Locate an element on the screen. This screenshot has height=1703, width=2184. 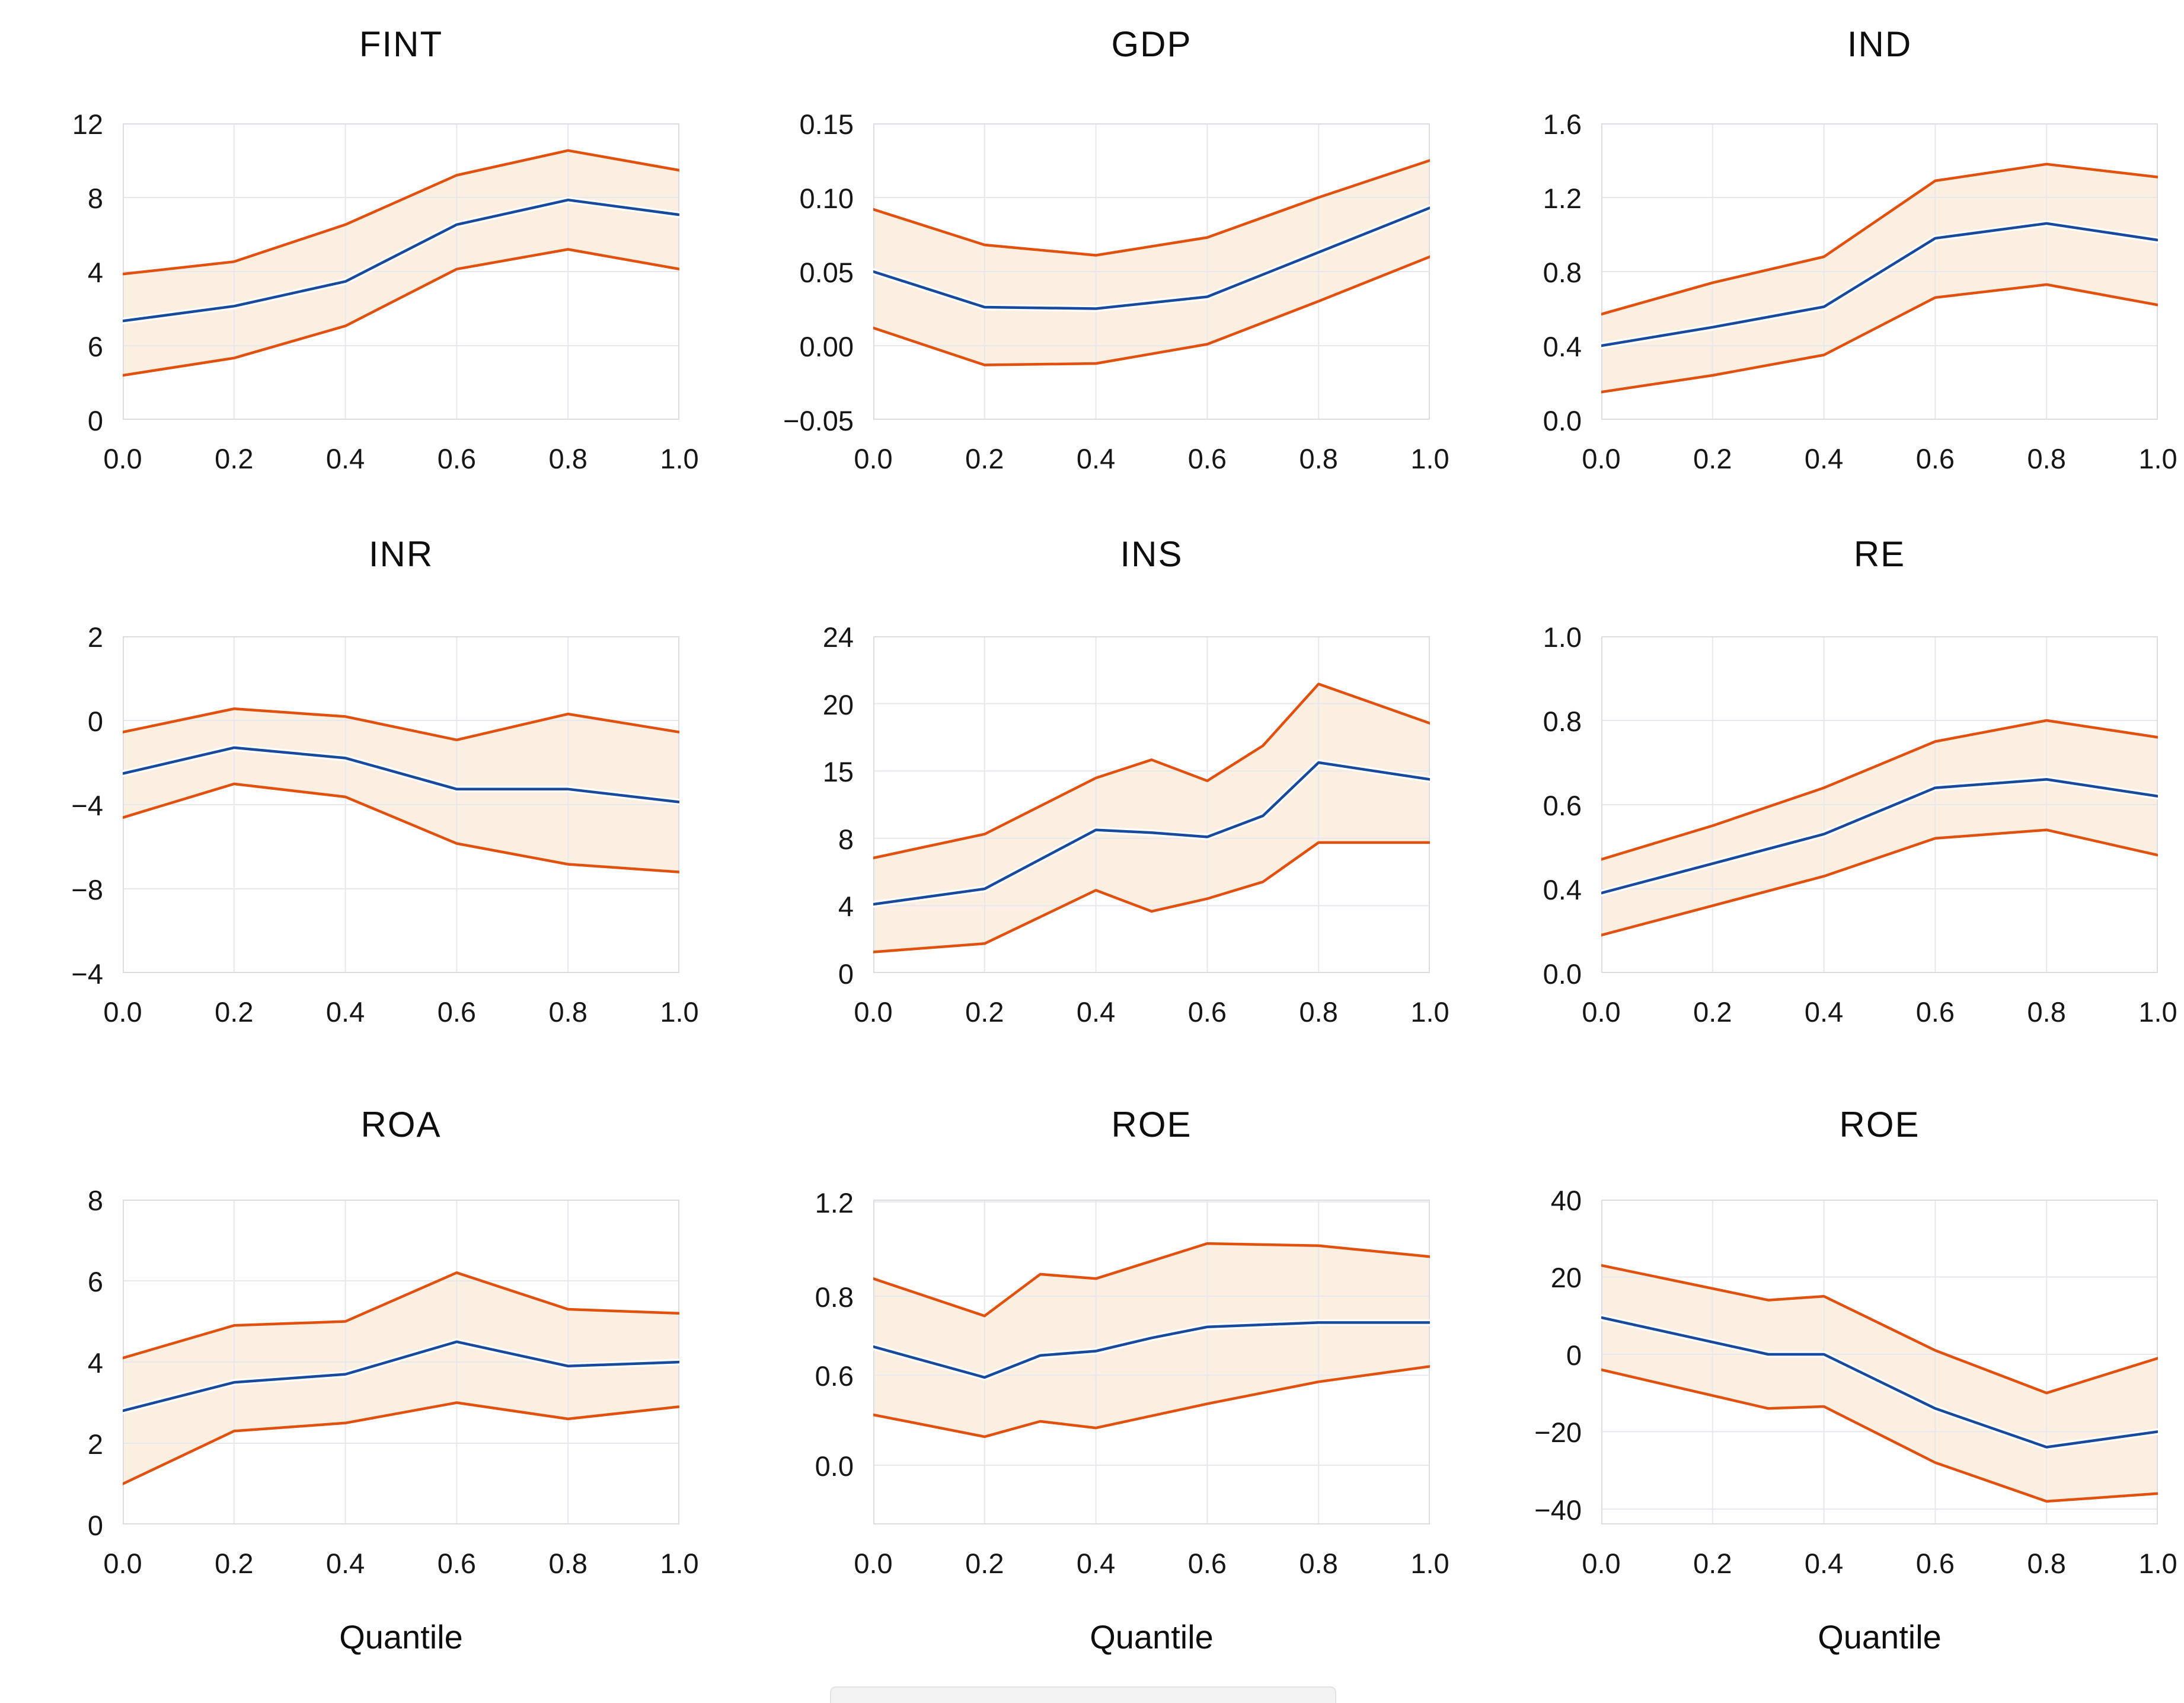
y-tick-label: 40 is located at coordinates (1566, 1200).